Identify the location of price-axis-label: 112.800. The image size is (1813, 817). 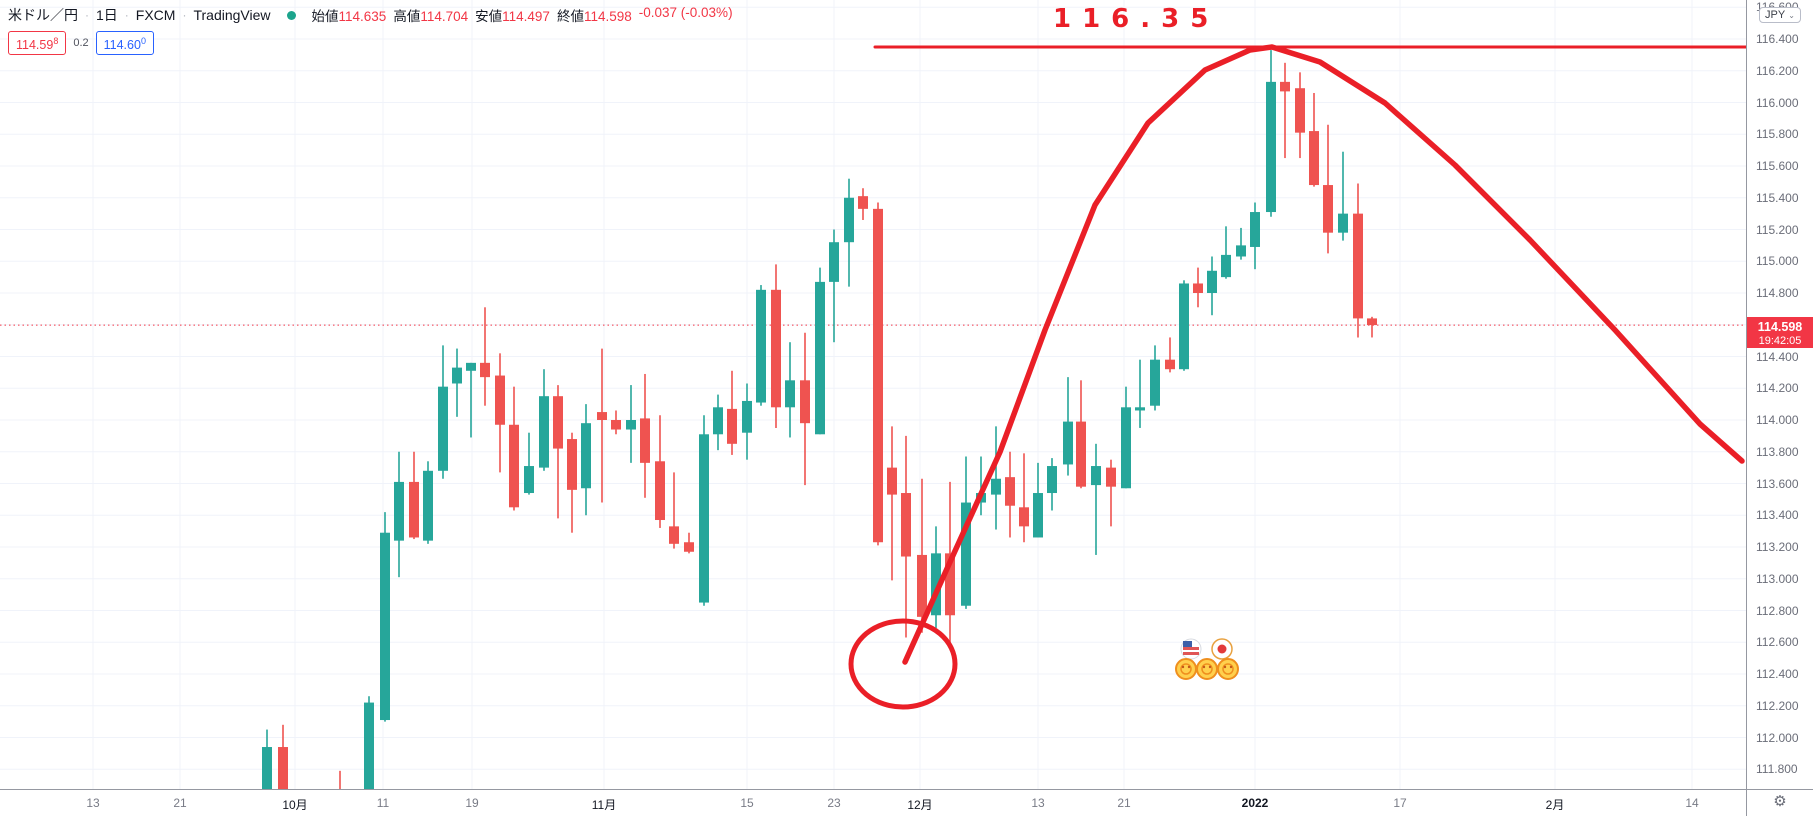
(1777, 610).